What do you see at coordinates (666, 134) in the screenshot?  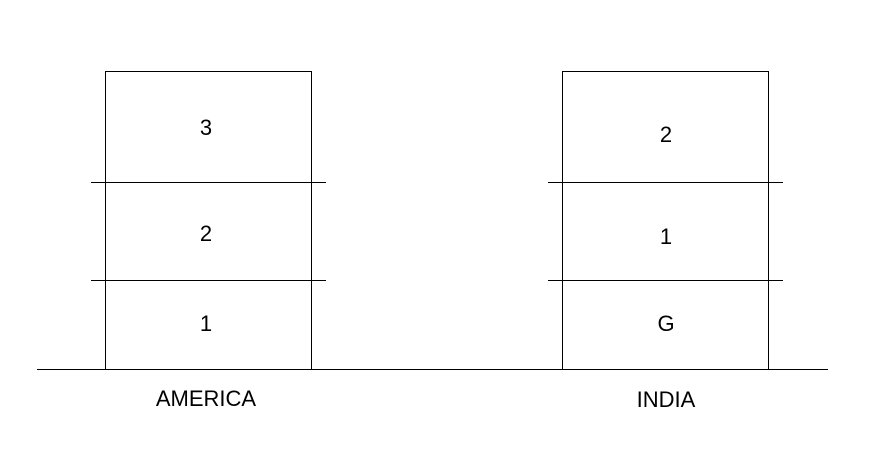 I see `building-india-floor-top: 2` at bounding box center [666, 134].